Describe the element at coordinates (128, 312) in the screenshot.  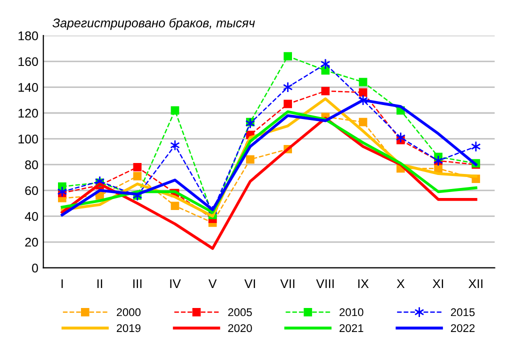
I see `legend-label: 2000` at that location.